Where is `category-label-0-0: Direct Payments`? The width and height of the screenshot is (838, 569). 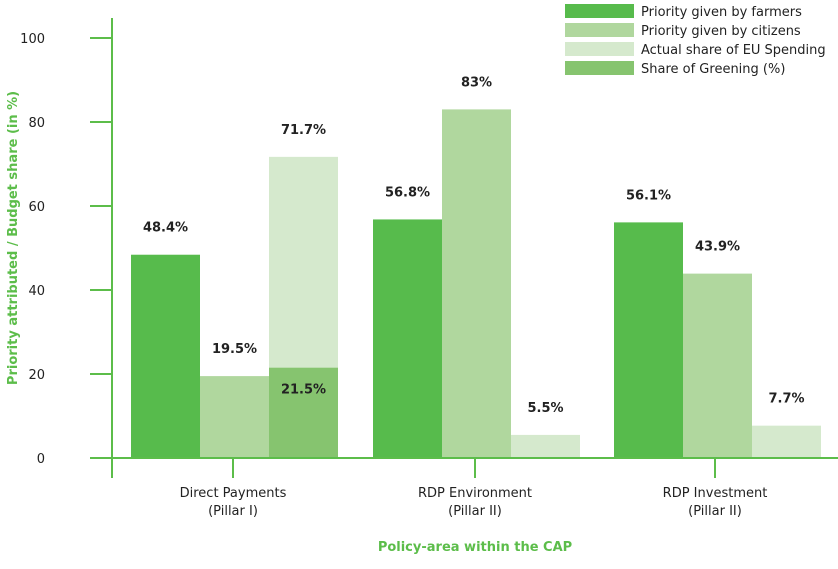 category-label-0-0: Direct Payments is located at coordinates (233, 493).